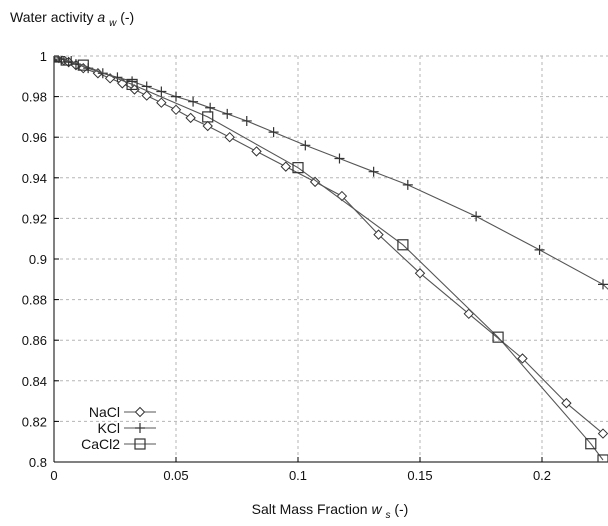 The image size is (608, 526). What do you see at coordinates (100, 444) in the screenshot?
I see `legend-label-cacl2: CaCl2` at bounding box center [100, 444].